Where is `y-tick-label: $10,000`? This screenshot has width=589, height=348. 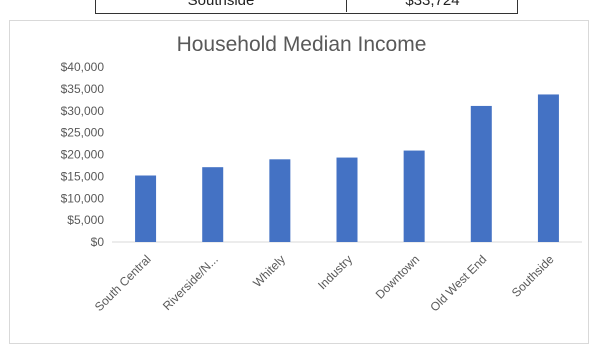 y-tick-label: $10,000 is located at coordinates (83, 198).